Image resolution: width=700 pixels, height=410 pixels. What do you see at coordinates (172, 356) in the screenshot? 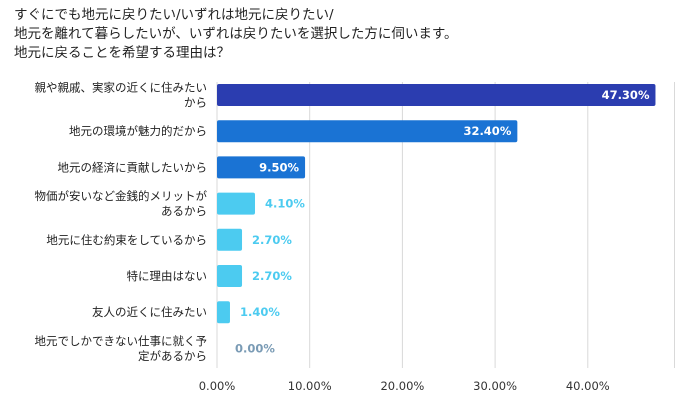
I see `category-label-line: 定があるから` at bounding box center [172, 356].